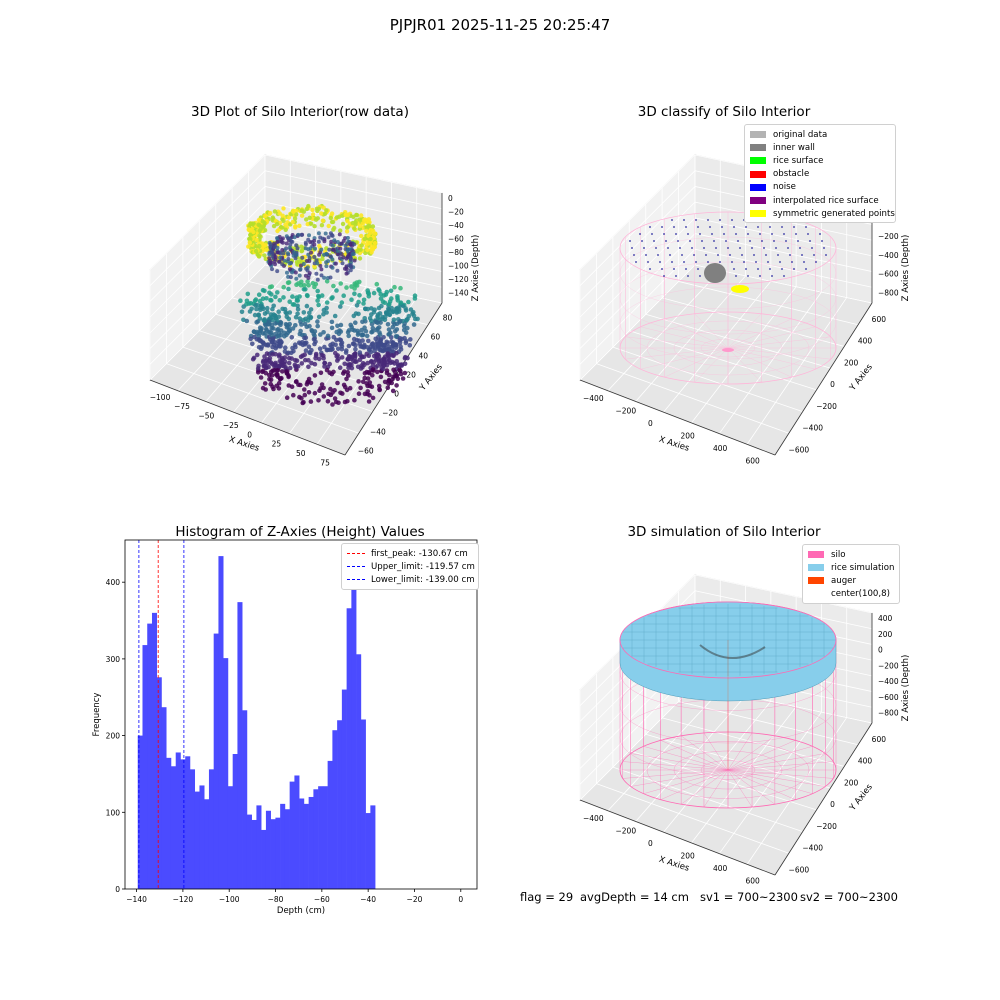 Image resolution: width=1000 pixels, height=1000 pixels. What do you see at coordinates (728, 348) in the screenshot?
I see `silo-floor-ring` at bounding box center [728, 348].